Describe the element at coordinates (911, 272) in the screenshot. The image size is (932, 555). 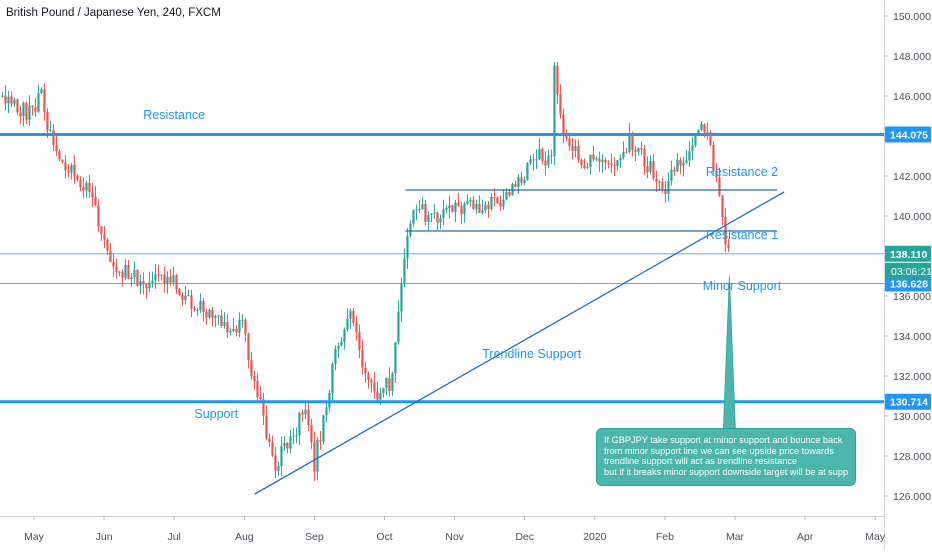
I see `countdown-text: 03:06:21` at that location.